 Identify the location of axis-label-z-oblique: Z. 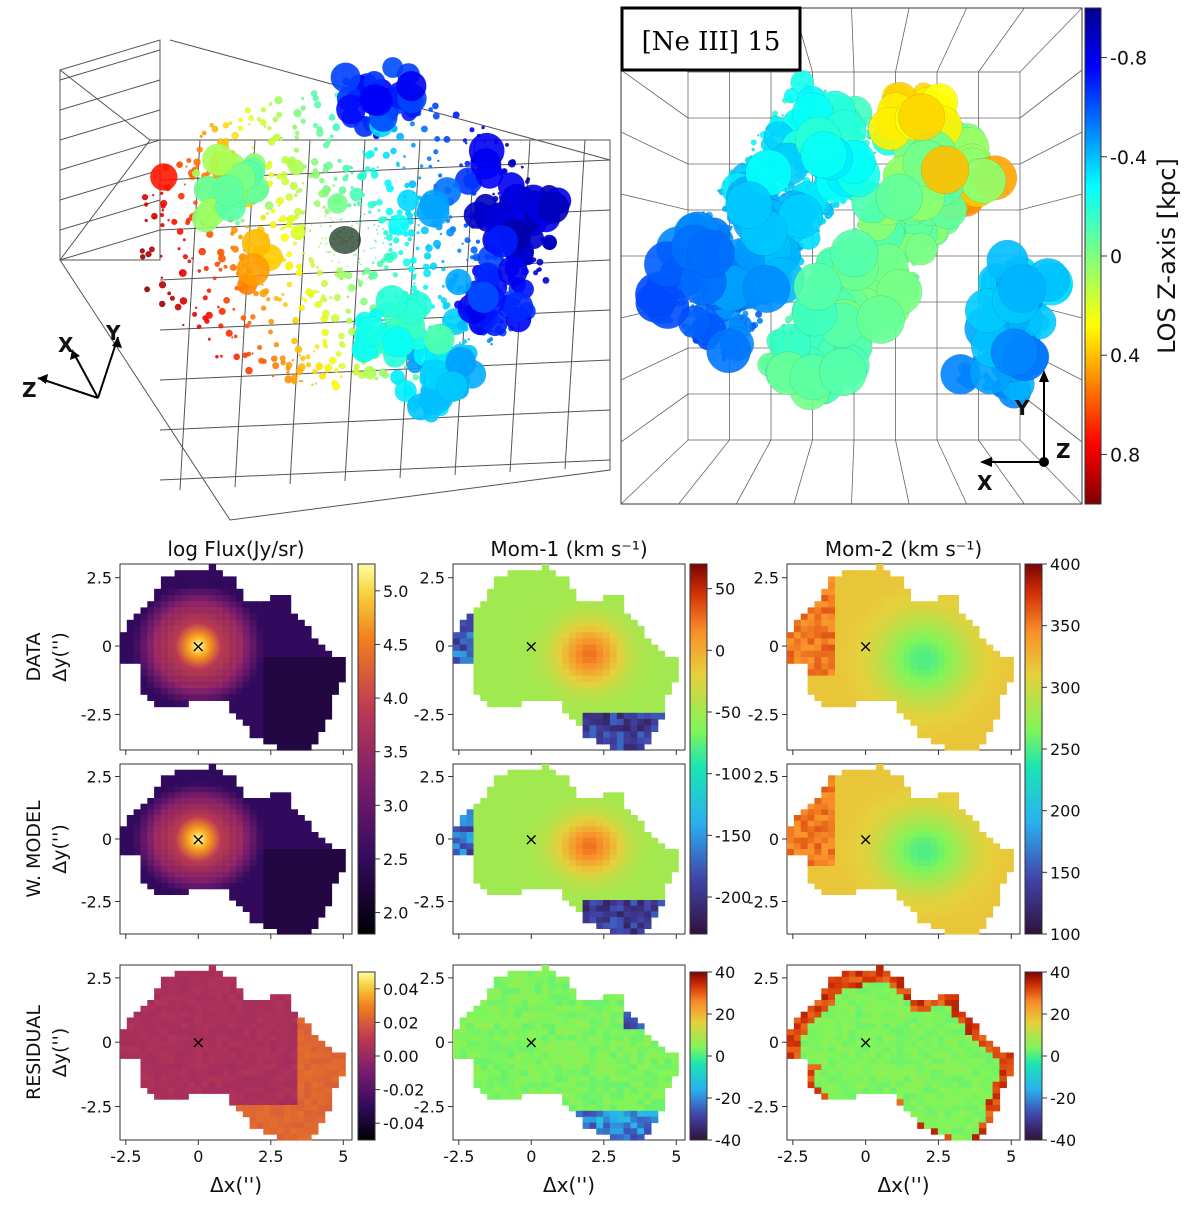
(29, 390).